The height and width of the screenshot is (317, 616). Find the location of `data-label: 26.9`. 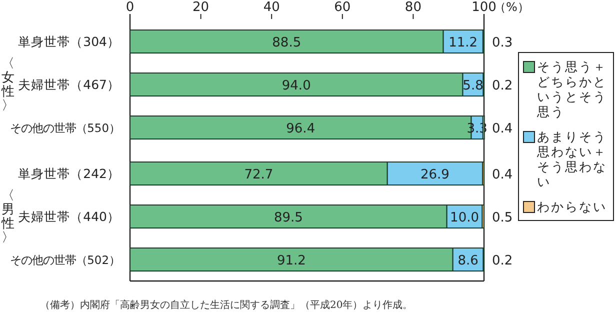

data-label: 26.9 is located at coordinates (435, 175).